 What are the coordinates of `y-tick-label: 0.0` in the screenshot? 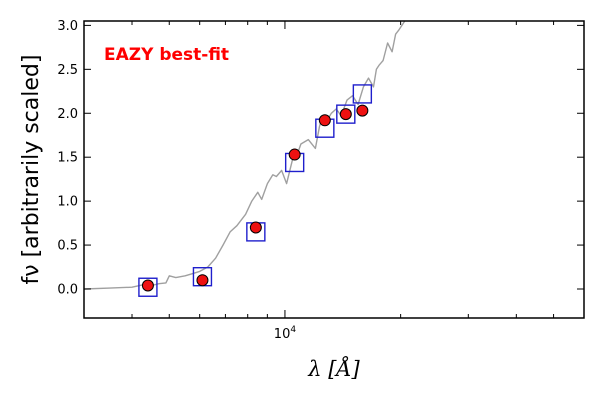 It's located at (67, 290).